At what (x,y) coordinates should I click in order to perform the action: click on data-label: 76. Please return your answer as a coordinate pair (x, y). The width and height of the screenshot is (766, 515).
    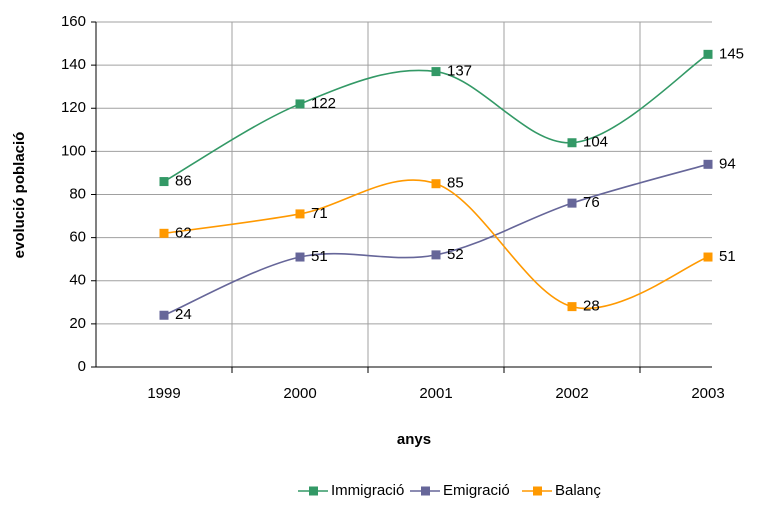
    Looking at the image, I should click on (591, 202).